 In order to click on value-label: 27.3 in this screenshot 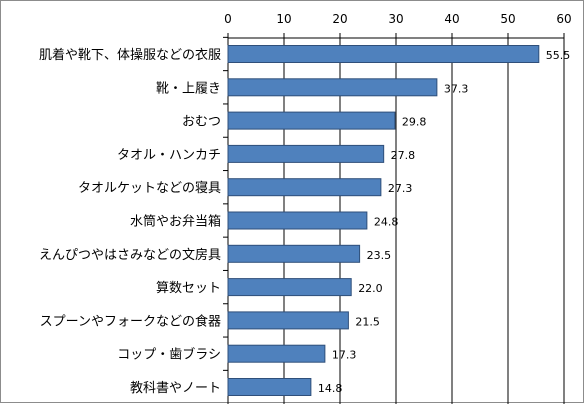, I will do `click(400, 188)`.